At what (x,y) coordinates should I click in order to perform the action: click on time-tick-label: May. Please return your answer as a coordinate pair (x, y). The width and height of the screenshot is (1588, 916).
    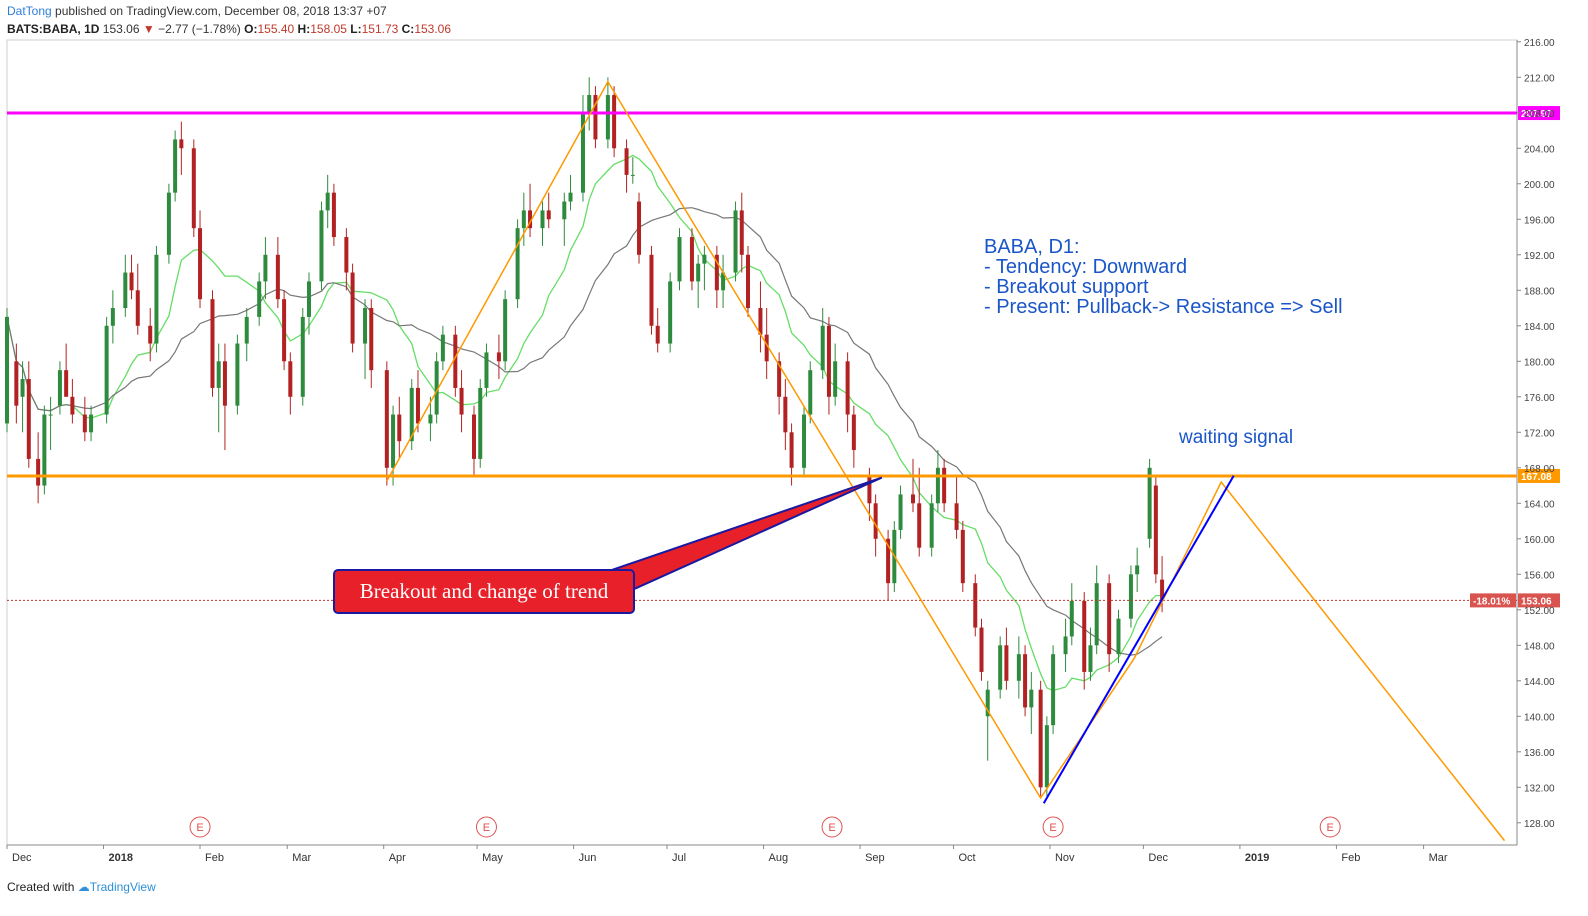
    Looking at the image, I should click on (492, 858).